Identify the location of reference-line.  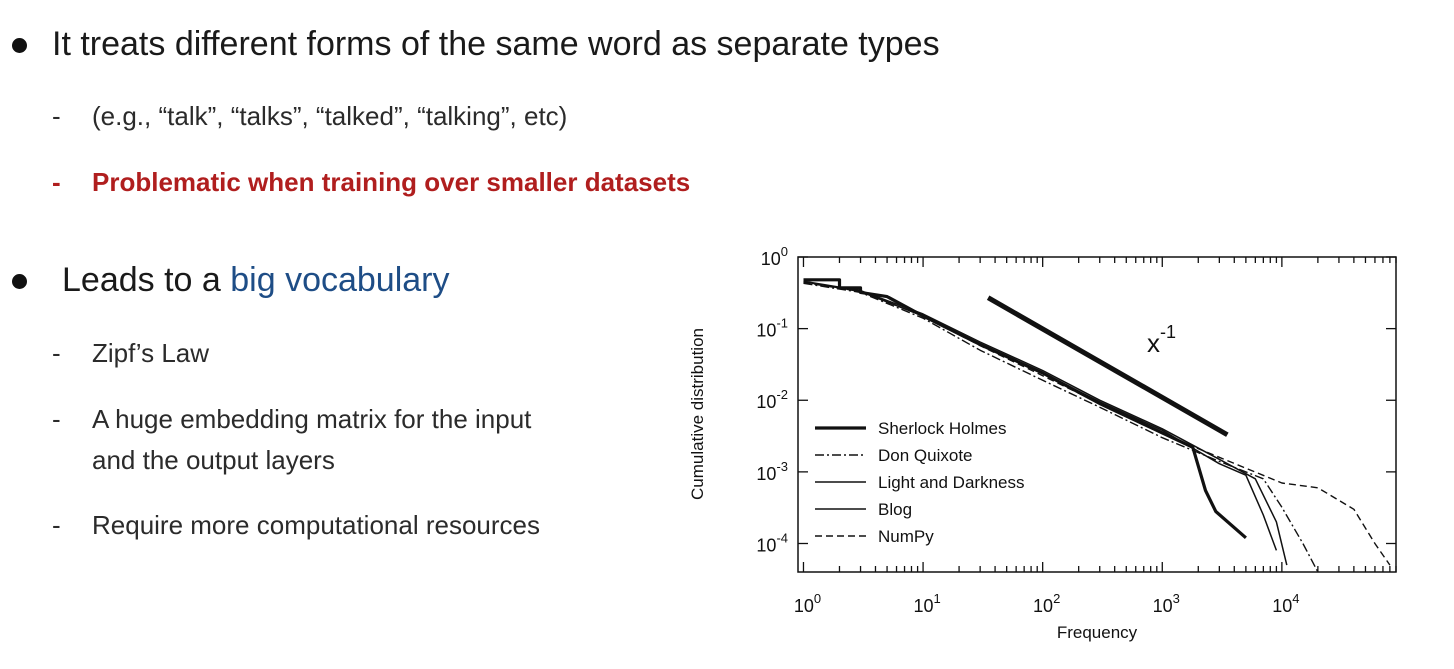
(1107, 366).